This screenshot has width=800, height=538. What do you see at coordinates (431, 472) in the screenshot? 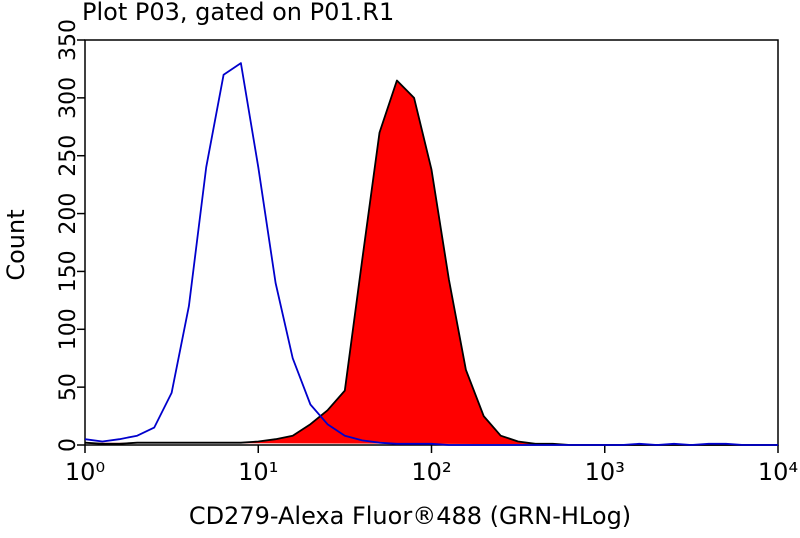
I see `x-tick-label: 10²` at bounding box center [431, 472].